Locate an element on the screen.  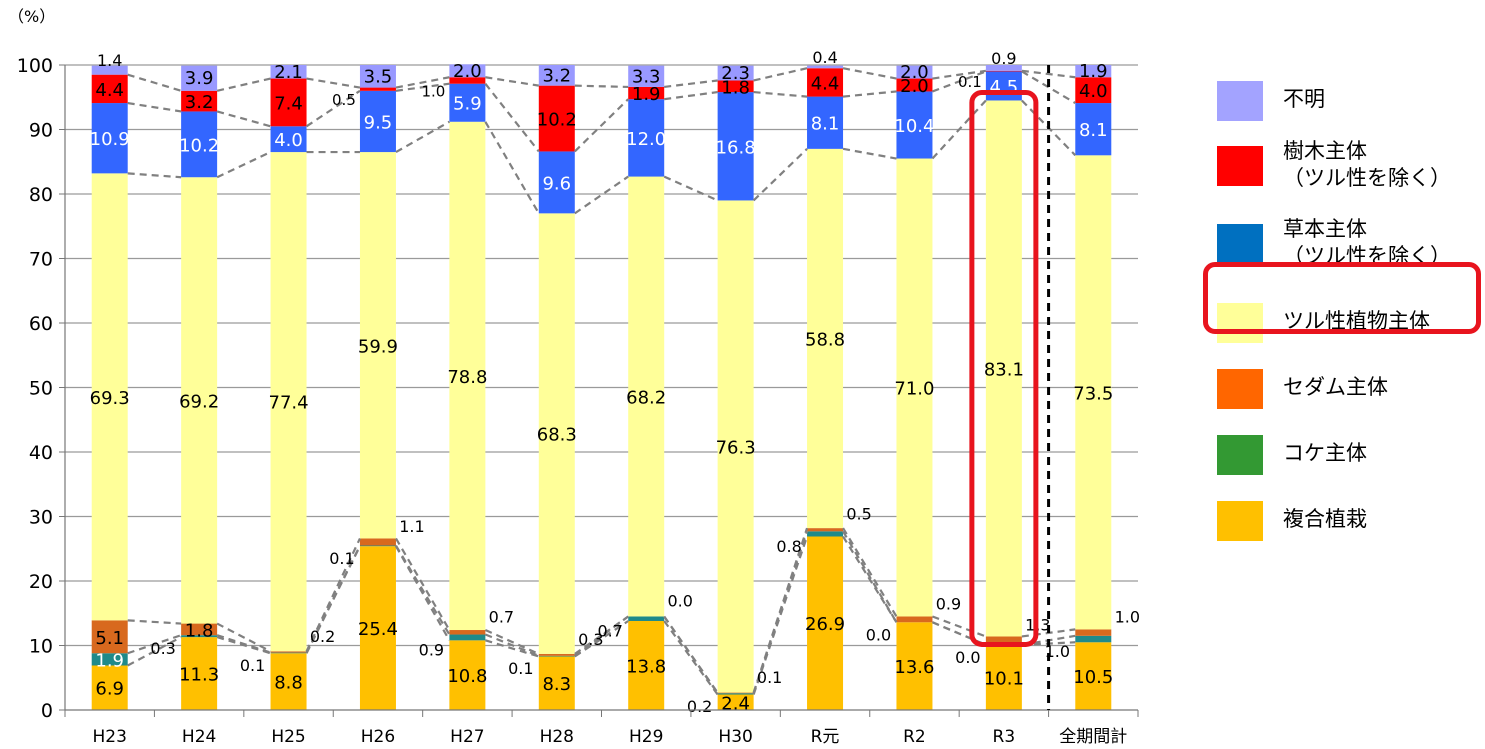
data-label: 10.2 is located at coordinates (557, 120).